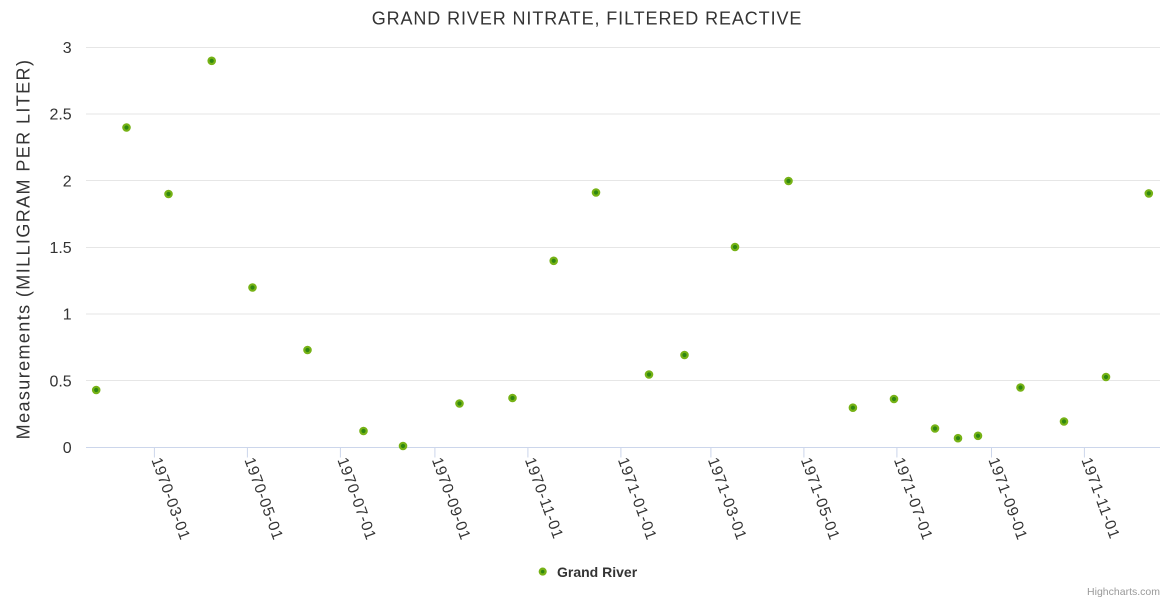  I want to click on svg-text: 0.5, so click(60, 381).